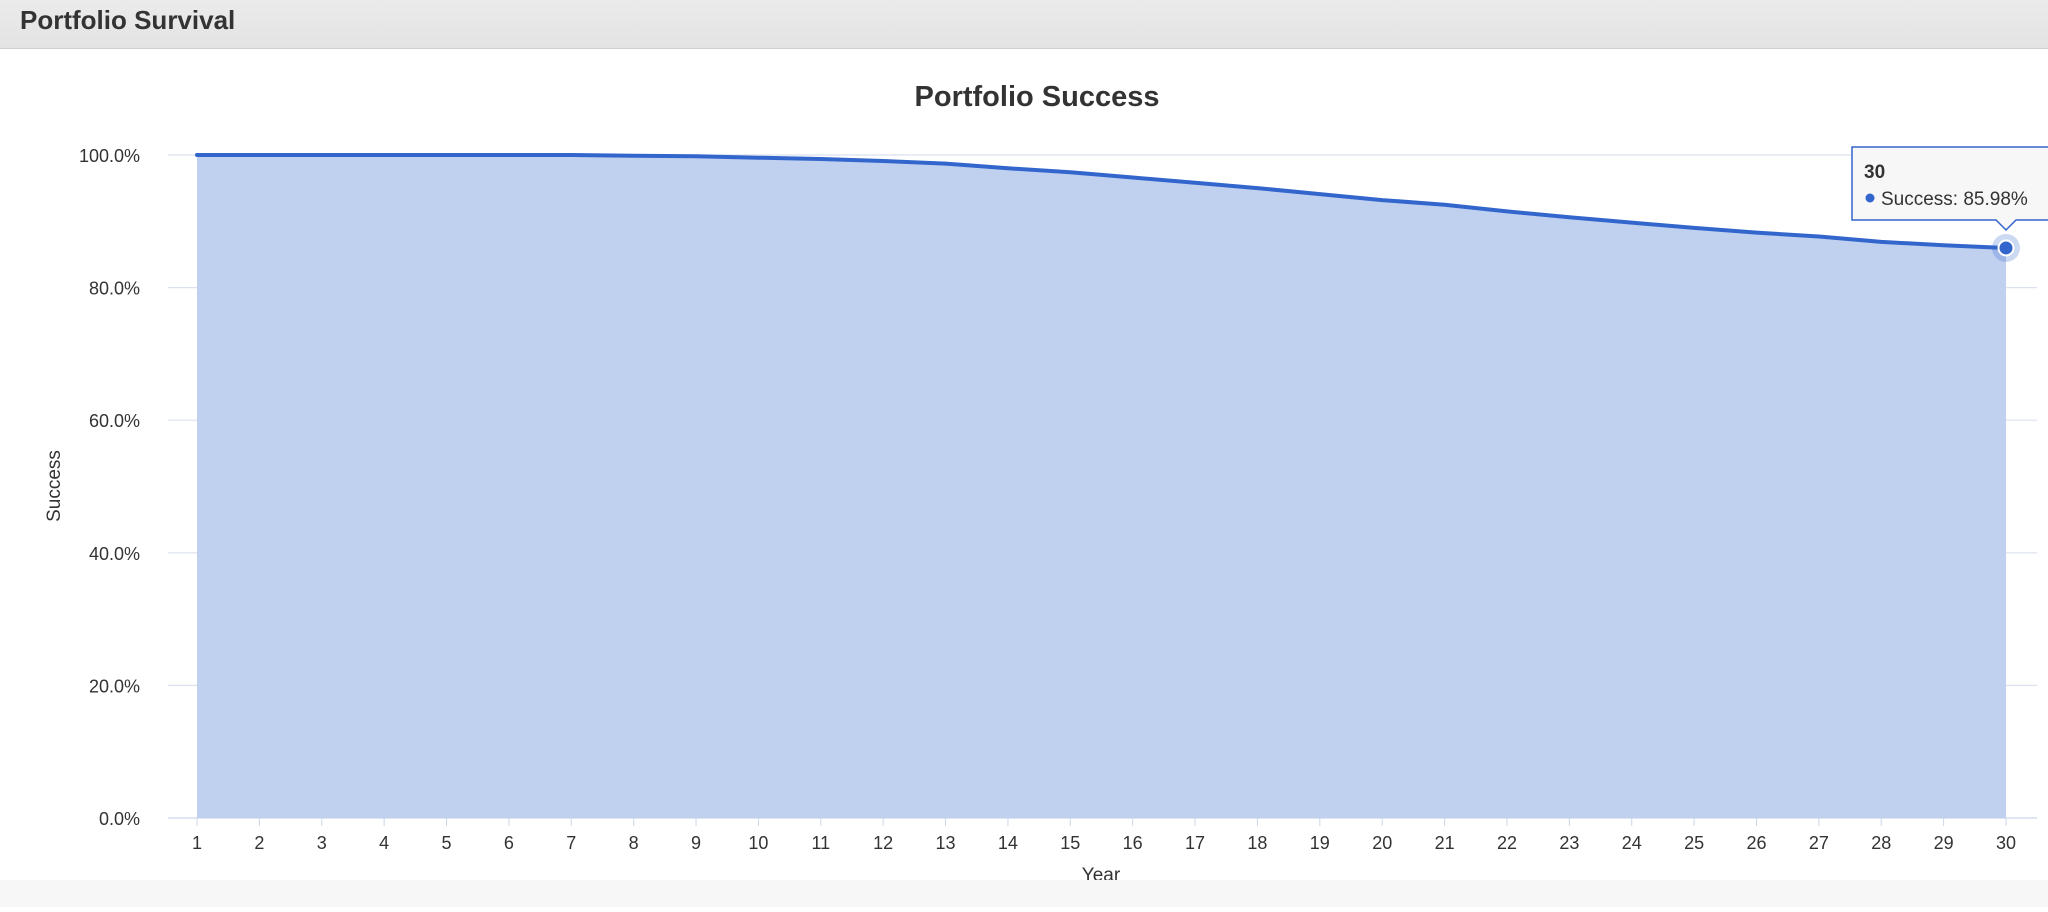 This screenshot has width=2048, height=912. What do you see at coordinates (1870, 198) in the screenshot?
I see `tooltip-series-marker` at bounding box center [1870, 198].